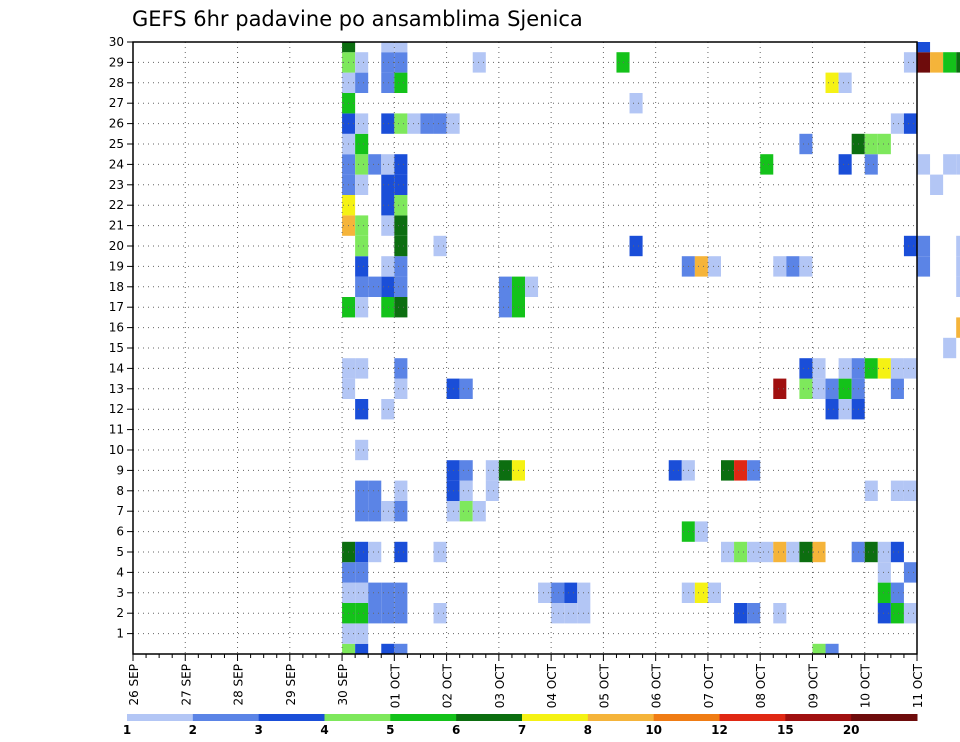 The image size is (960, 742). Describe the element at coordinates (116, 103) in the screenshot. I see `y-tick-label: 27` at that location.